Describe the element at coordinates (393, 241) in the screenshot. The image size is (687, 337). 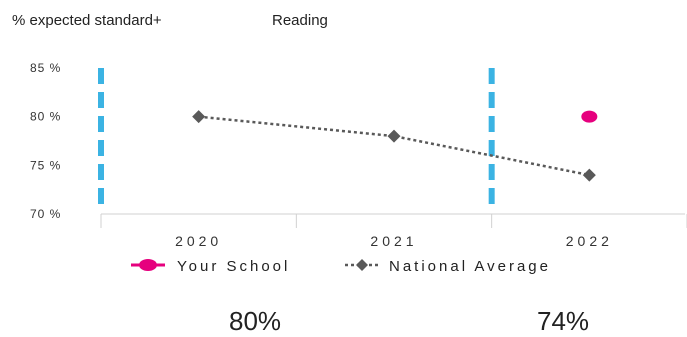
I see `x-tick-label: 2021` at that location.